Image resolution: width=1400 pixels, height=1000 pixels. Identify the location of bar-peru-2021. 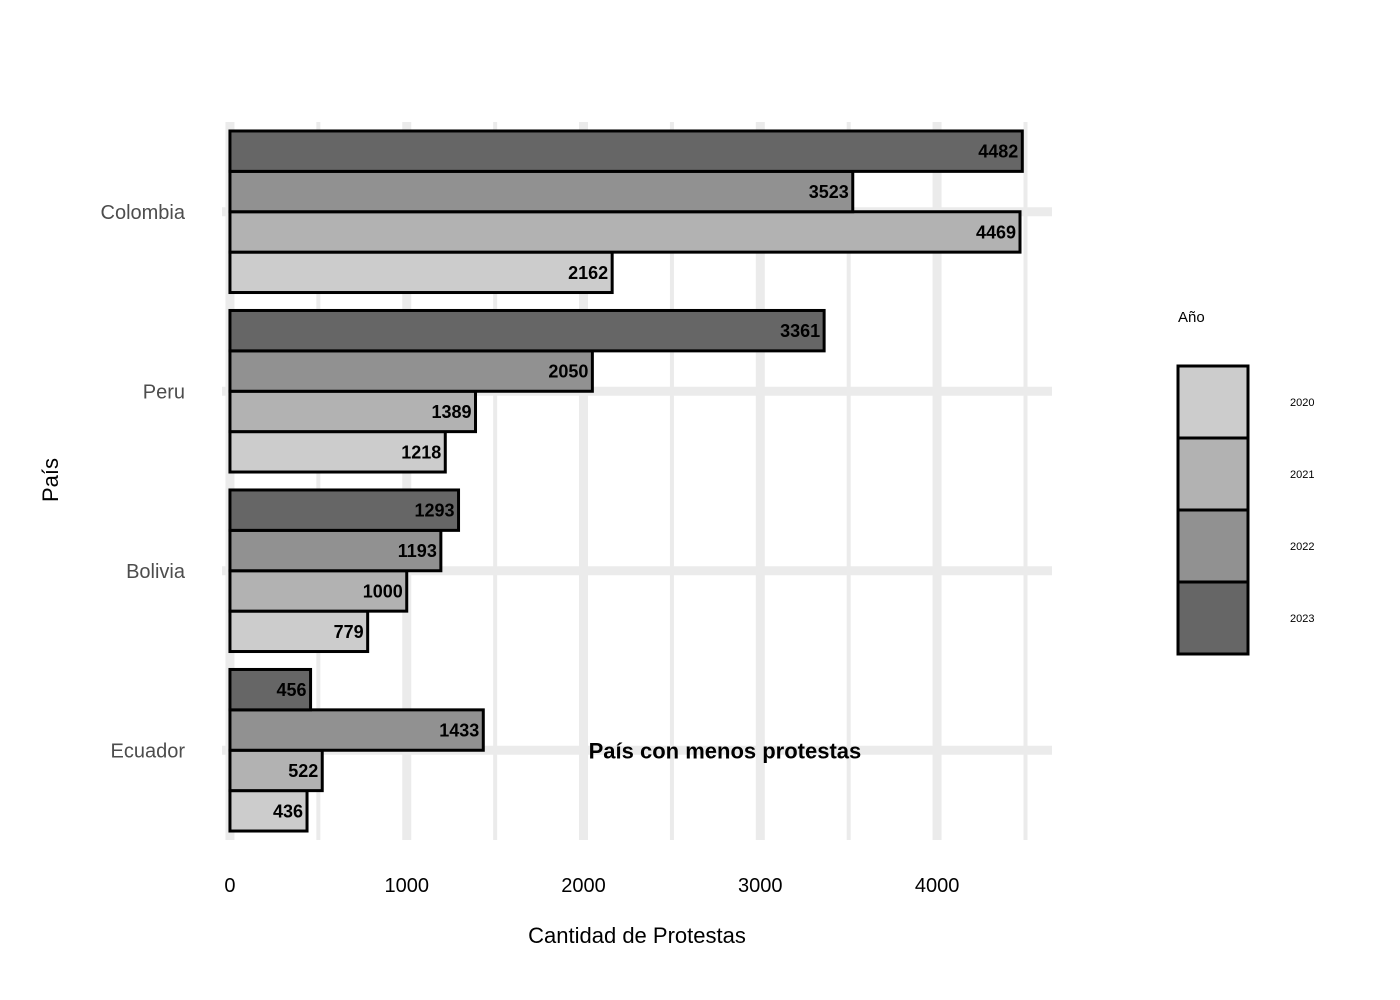
(353, 411).